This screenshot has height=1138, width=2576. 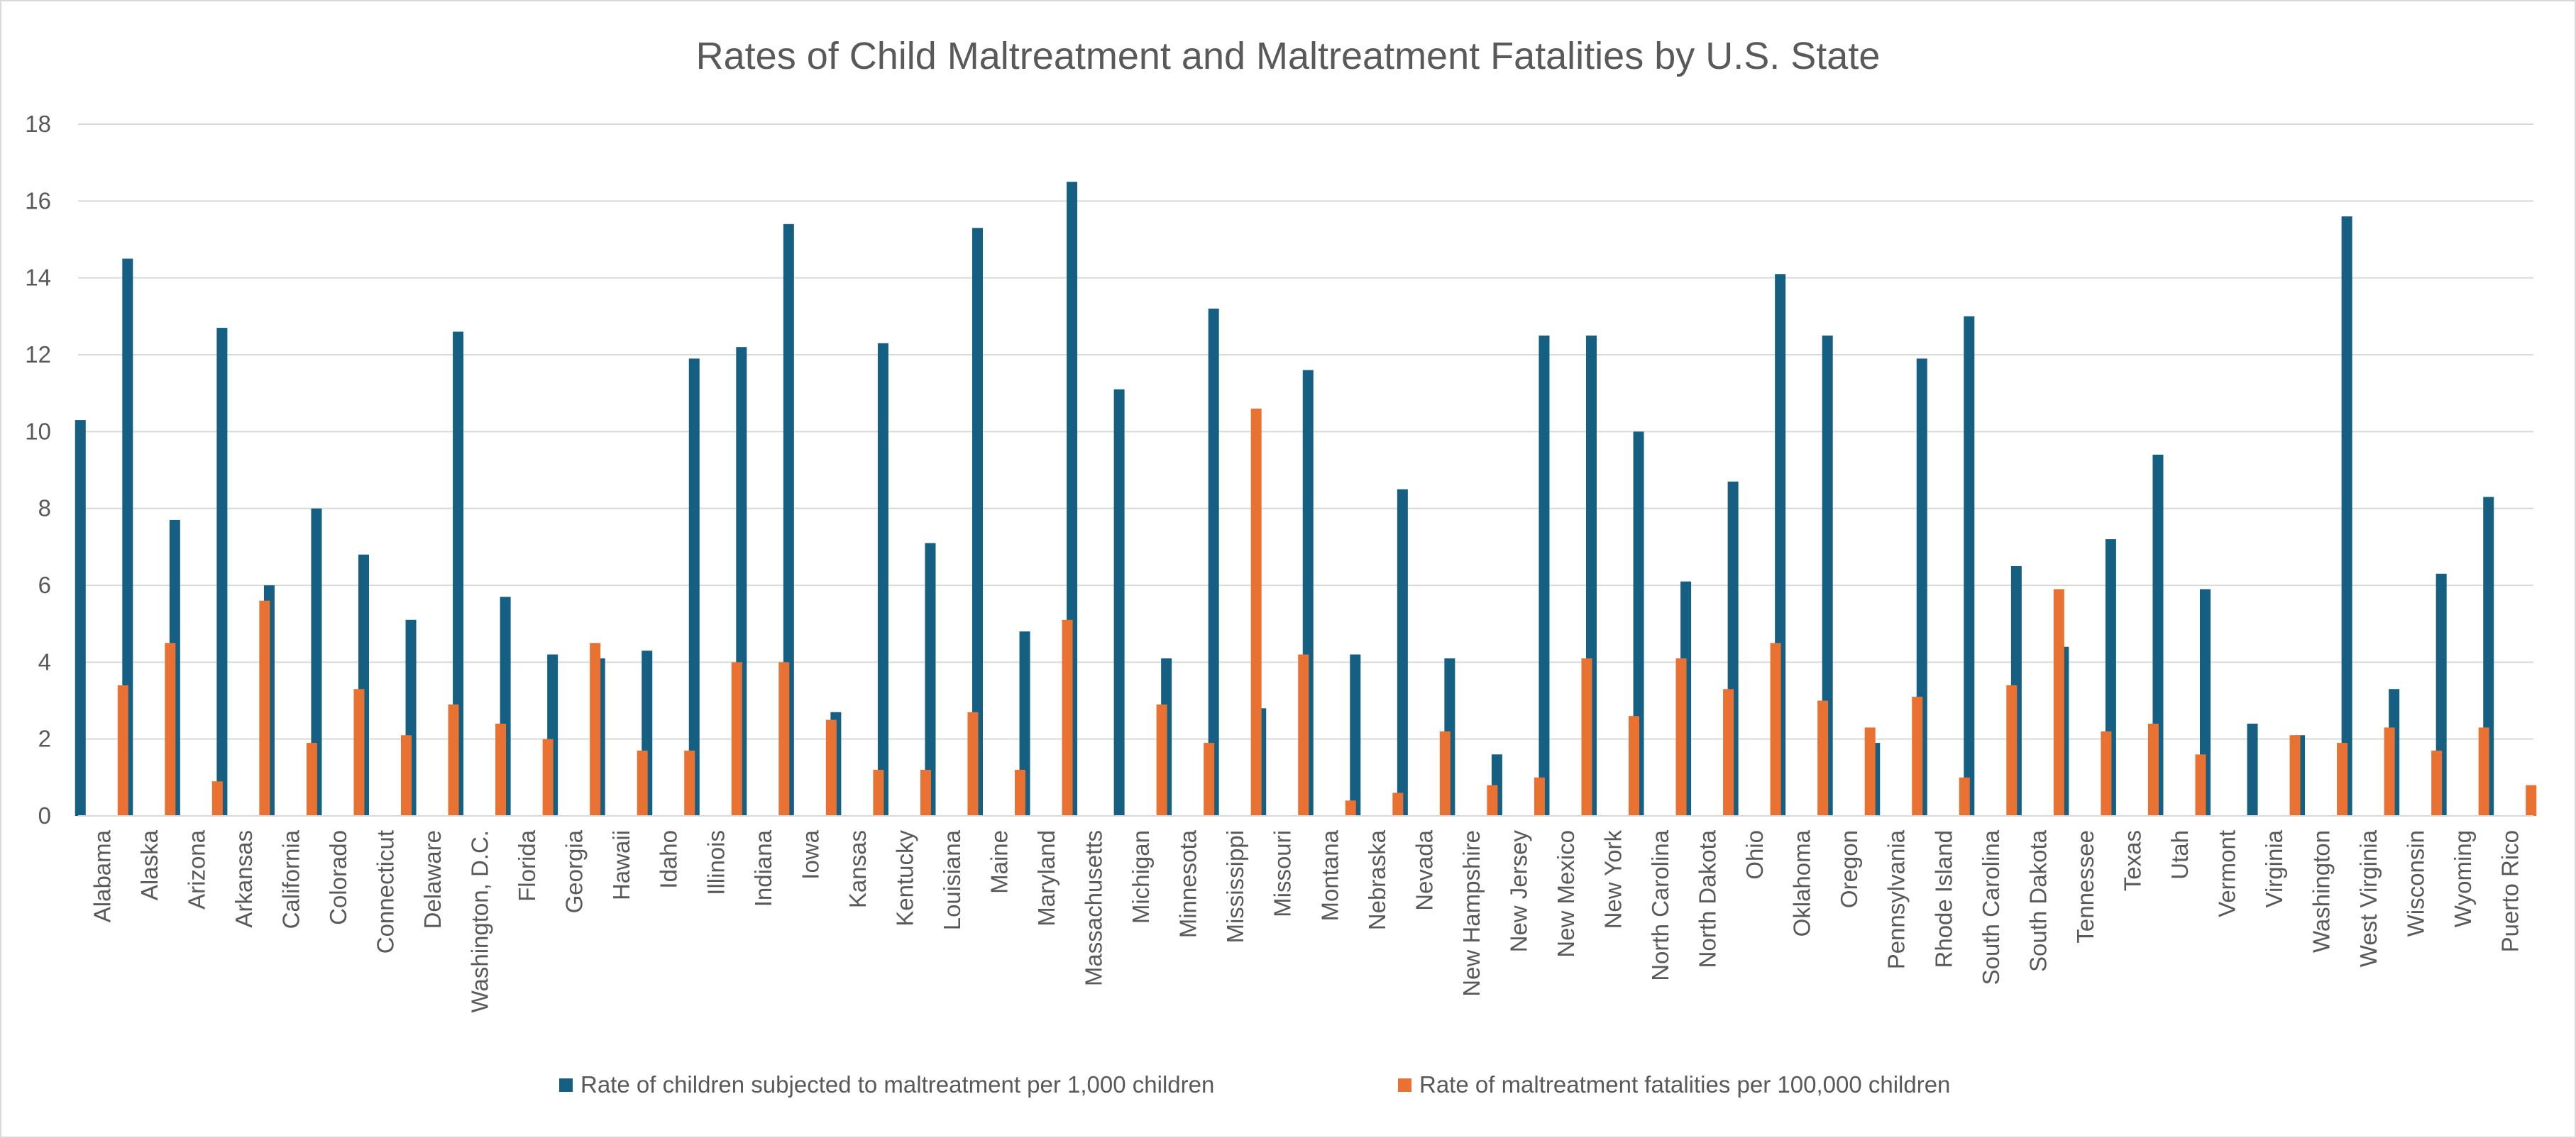 What do you see at coordinates (2274, 868) in the screenshot?
I see `x-tick-label: Virginia` at bounding box center [2274, 868].